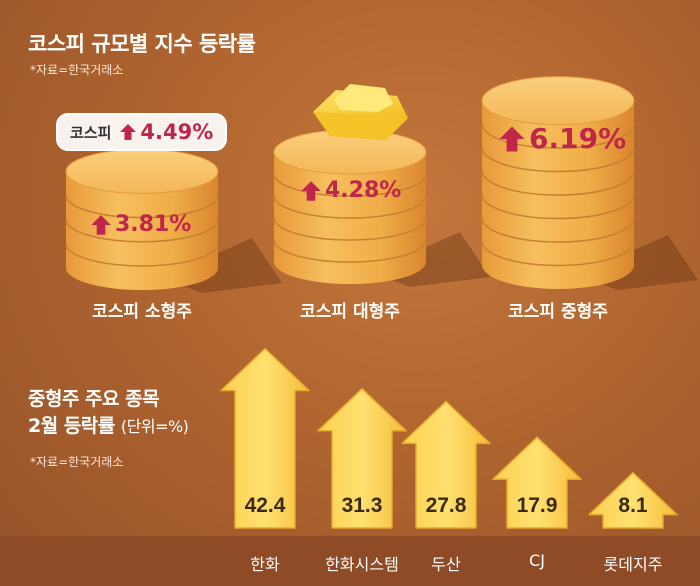 The image size is (700, 586). Describe the element at coordinates (558, 312) in the screenshot. I see `coin-stack-label: 코스피 중형주` at that location.